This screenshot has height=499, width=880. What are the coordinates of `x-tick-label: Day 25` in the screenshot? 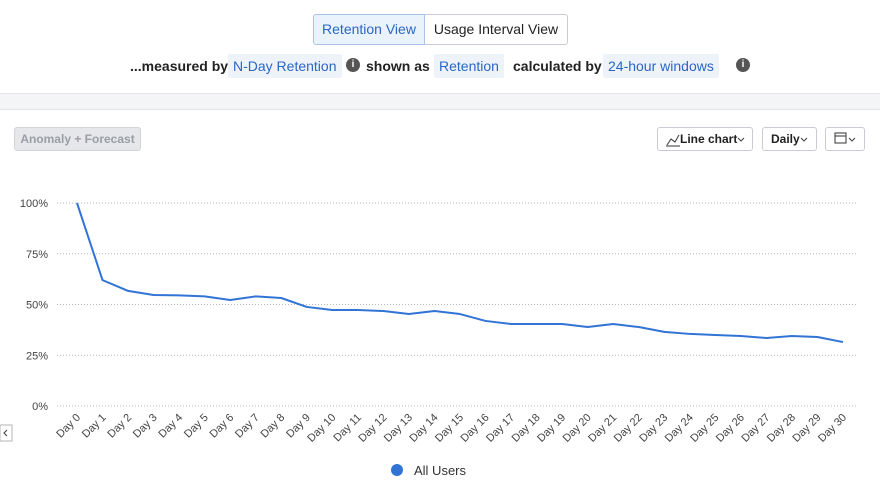 It's located at (704, 428).